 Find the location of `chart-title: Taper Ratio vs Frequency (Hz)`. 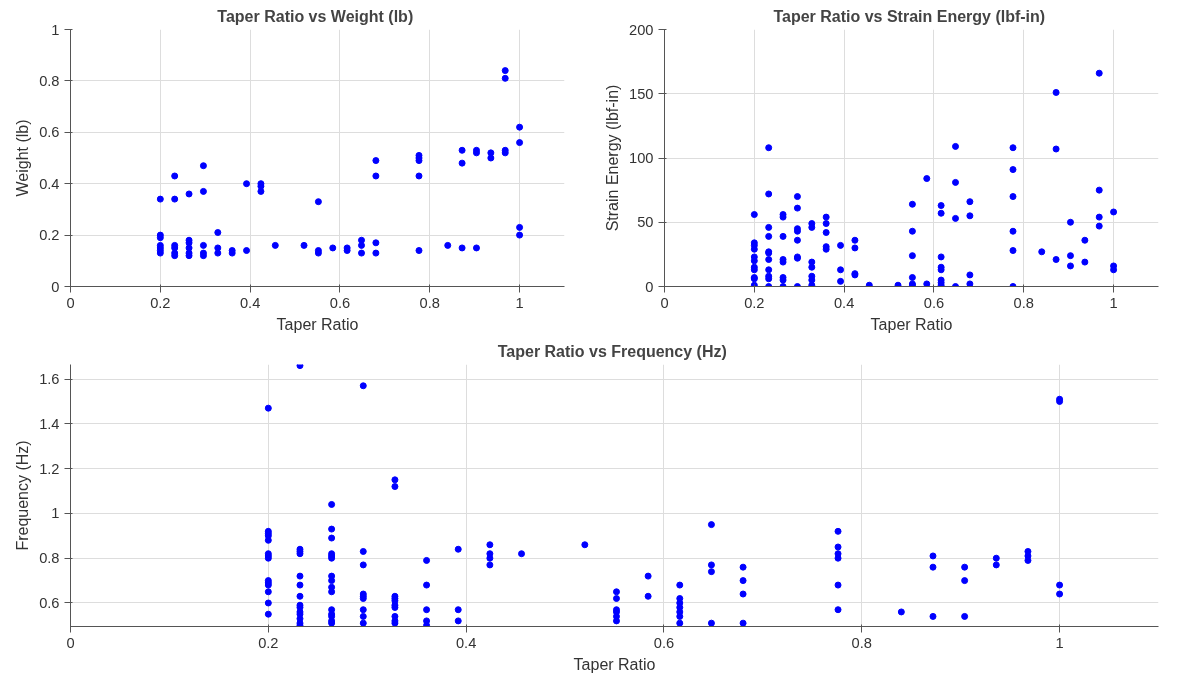

chart-title: Taper Ratio vs Frequency (Hz) is located at coordinates (612, 351).